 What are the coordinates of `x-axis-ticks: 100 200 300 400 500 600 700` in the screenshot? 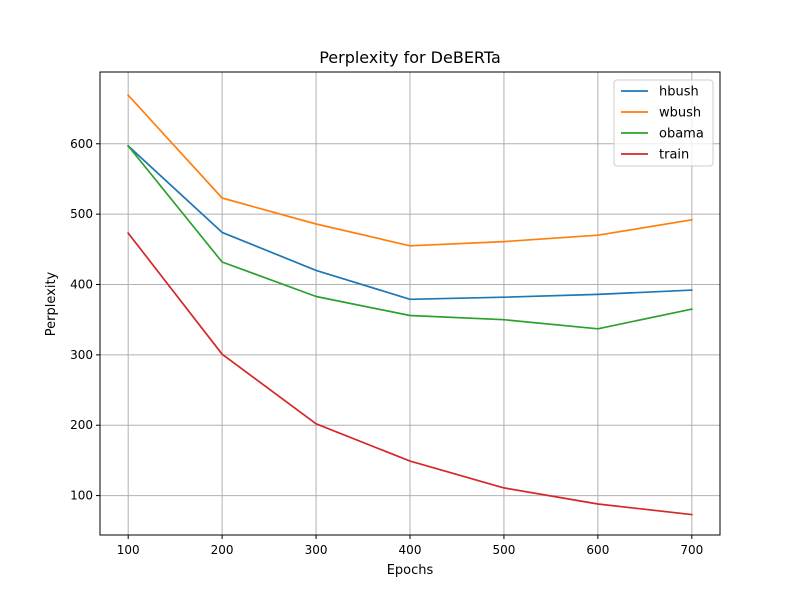 It's located at (410, 546).